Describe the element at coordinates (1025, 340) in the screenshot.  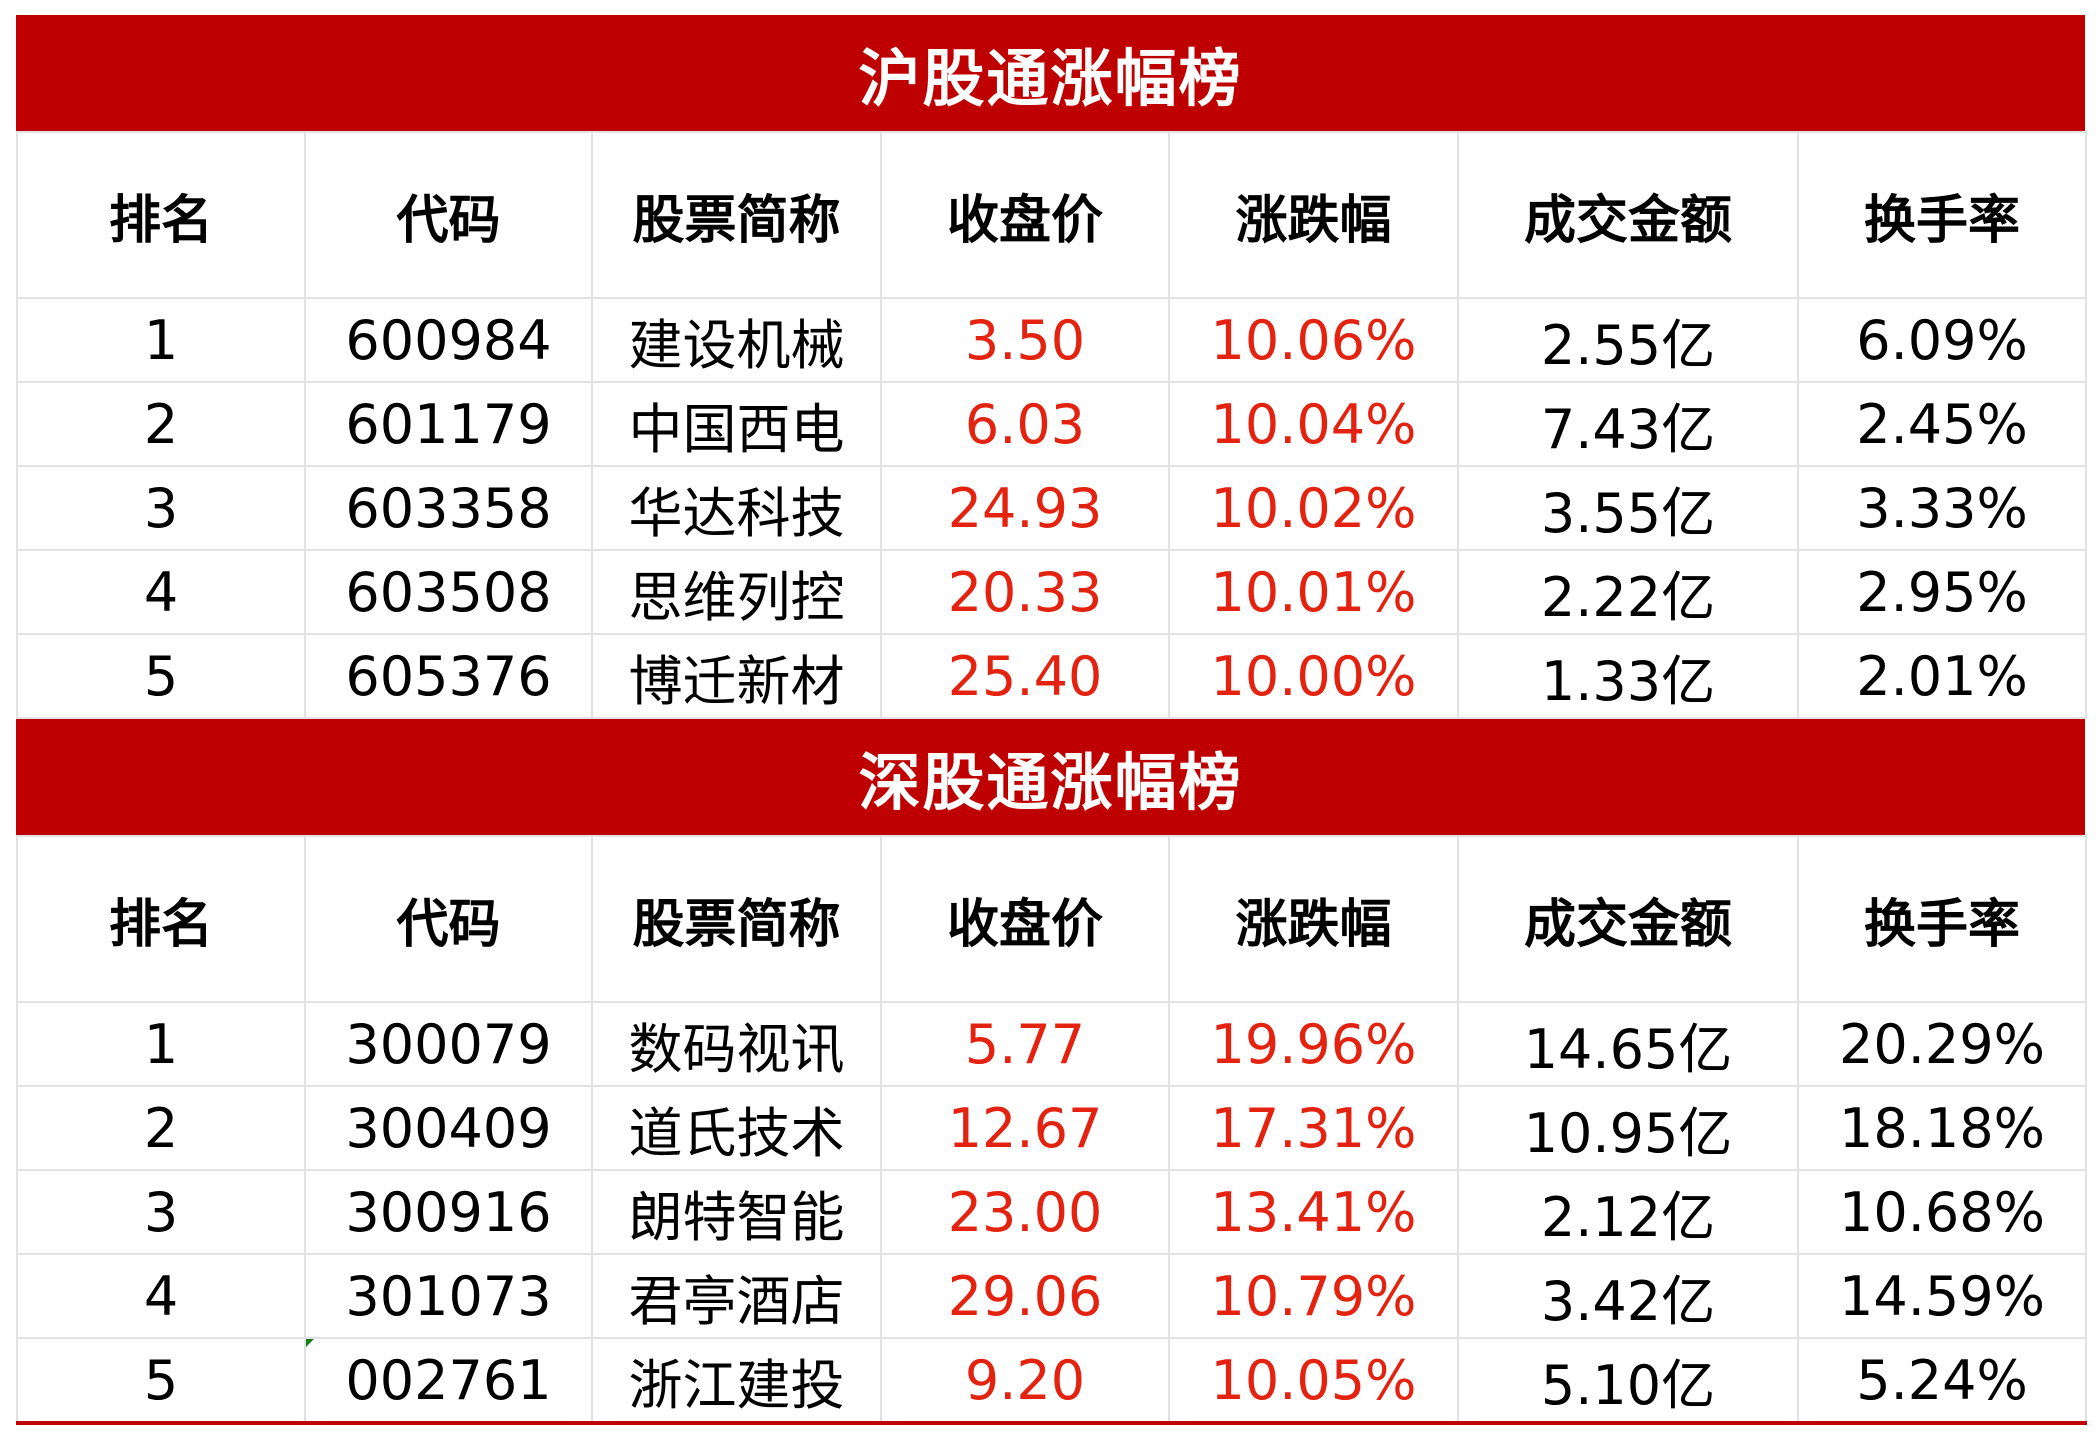
I see `table-cell: 3.50` at that location.